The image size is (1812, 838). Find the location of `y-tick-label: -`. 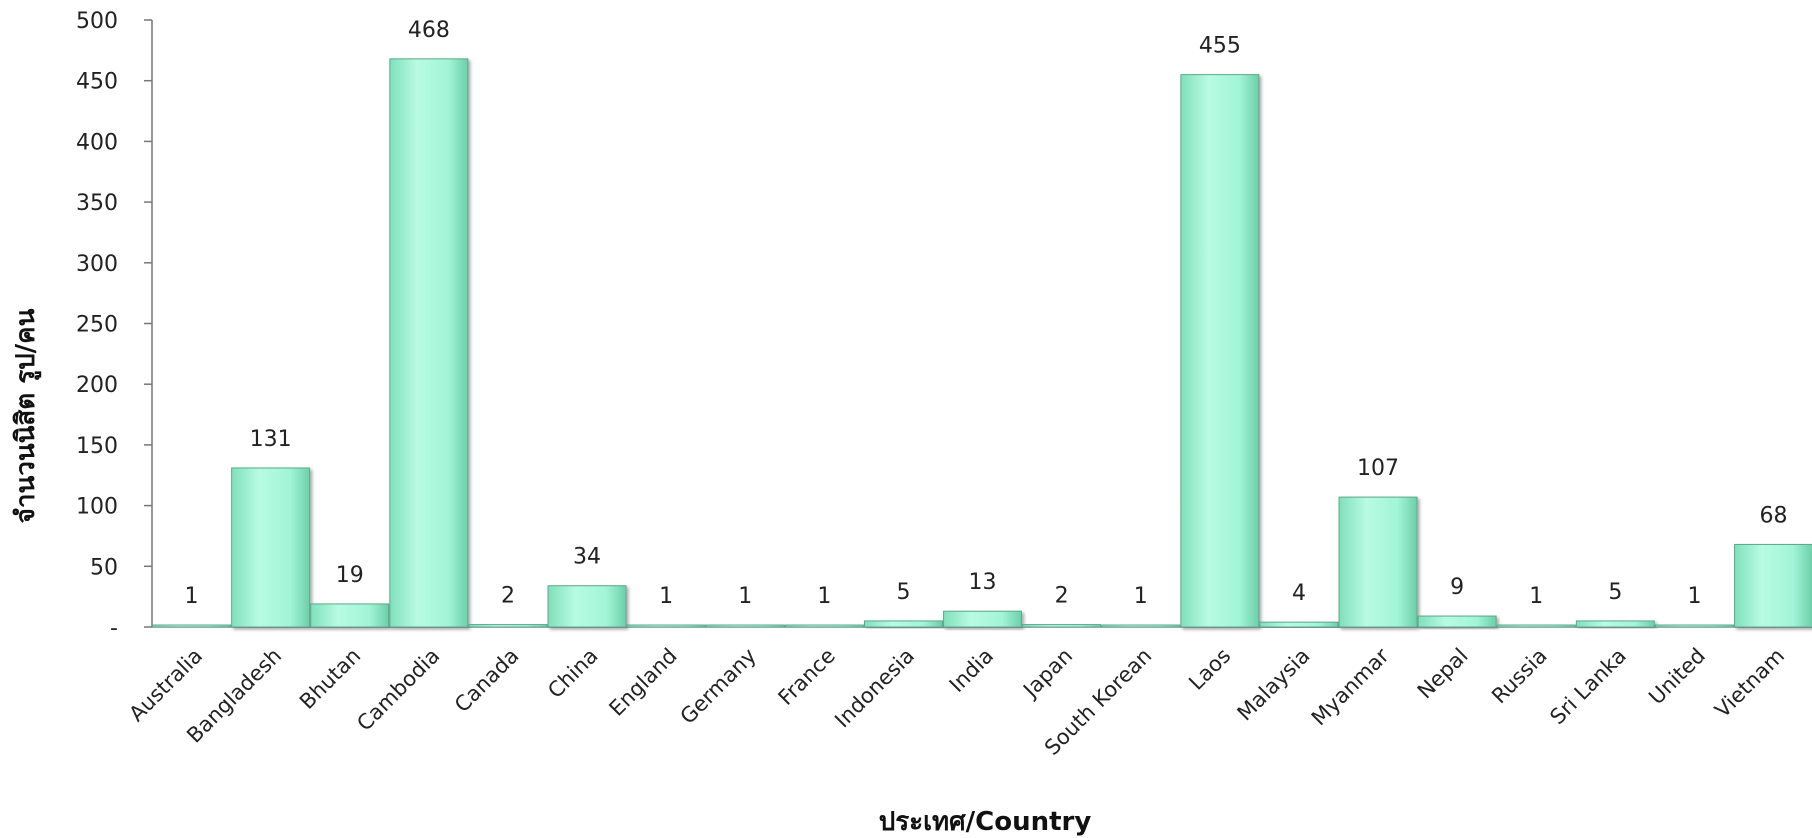

y-tick-label: - is located at coordinates (114, 628).